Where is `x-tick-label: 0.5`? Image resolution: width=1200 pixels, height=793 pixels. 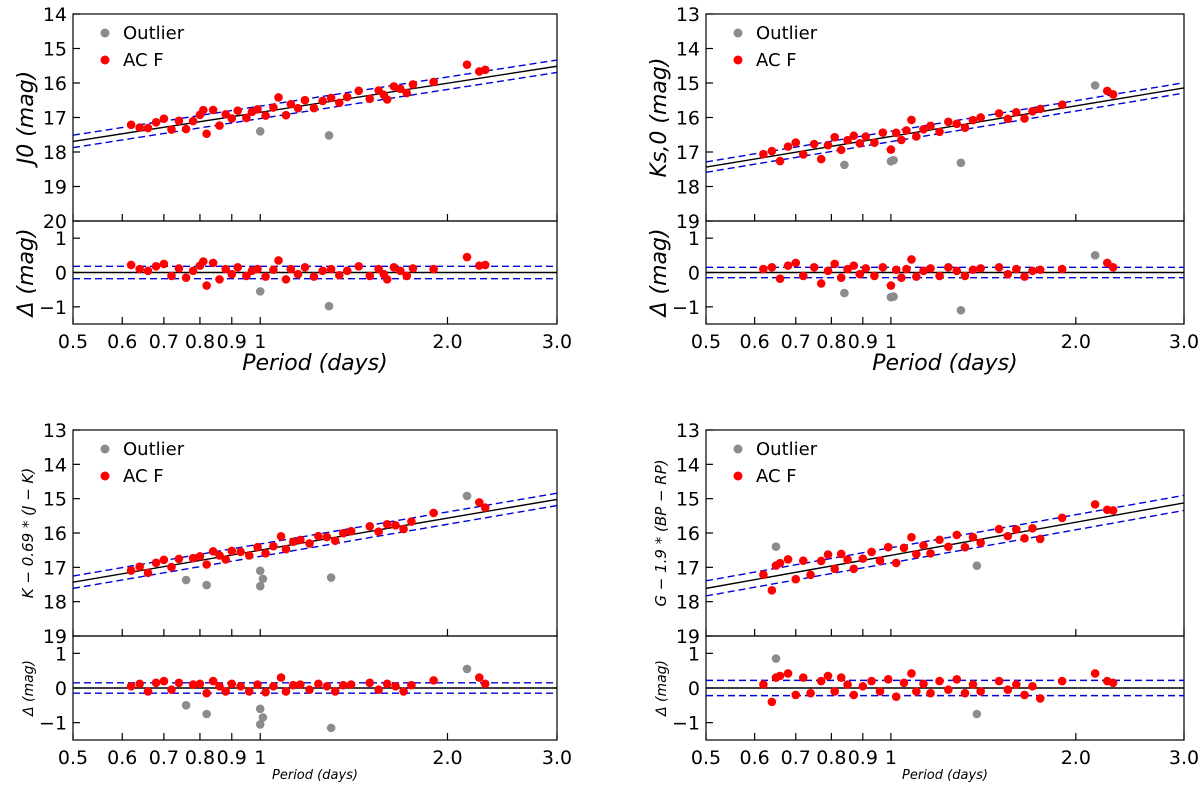 x-tick-label: 0.5 is located at coordinates (706, 758).